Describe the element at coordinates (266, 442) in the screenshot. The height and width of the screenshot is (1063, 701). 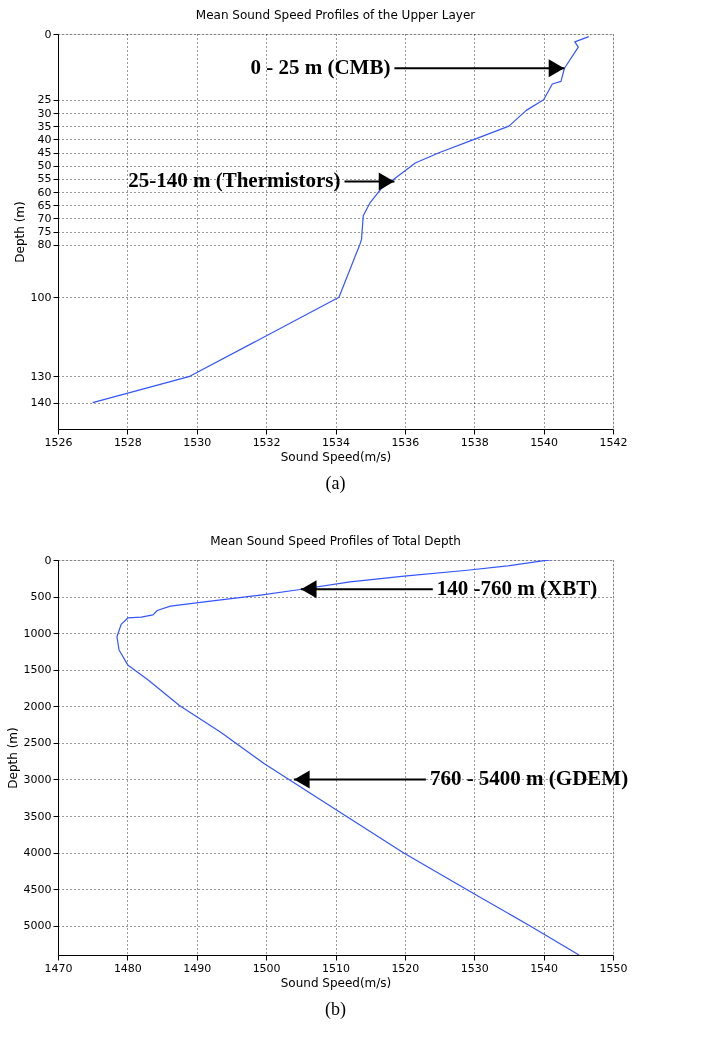
I see `x-tick-label: 1532` at that location.